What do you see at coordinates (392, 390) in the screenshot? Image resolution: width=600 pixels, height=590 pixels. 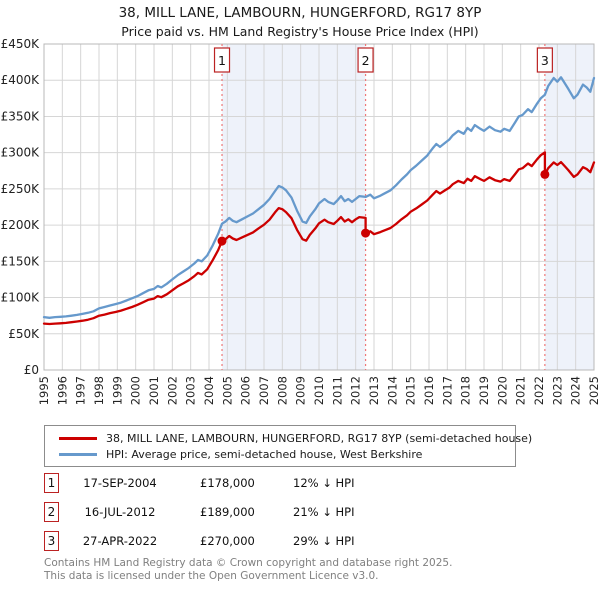 I see `year-tick-label: 2014` at bounding box center [392, 390].